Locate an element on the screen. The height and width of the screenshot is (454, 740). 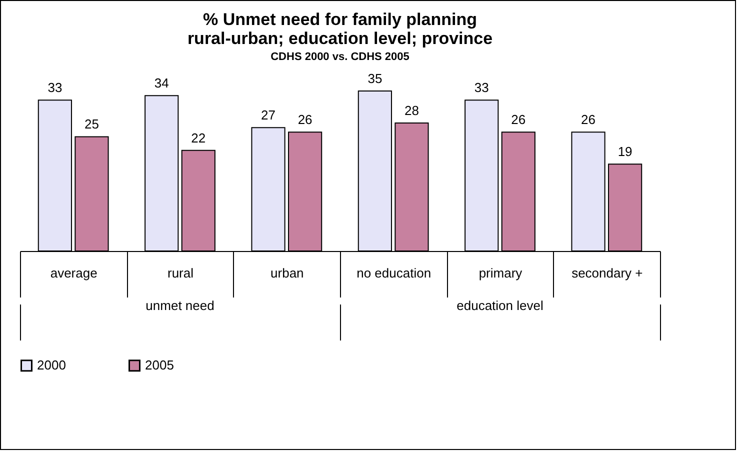
text: rural-urban; education level; province is located at coordinates (340, 38).